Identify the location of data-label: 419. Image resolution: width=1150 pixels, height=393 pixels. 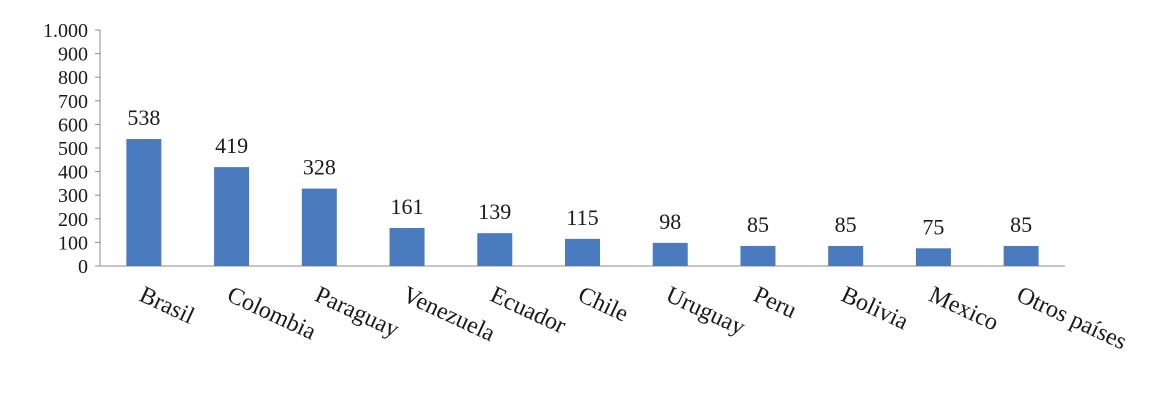
(231, 145).